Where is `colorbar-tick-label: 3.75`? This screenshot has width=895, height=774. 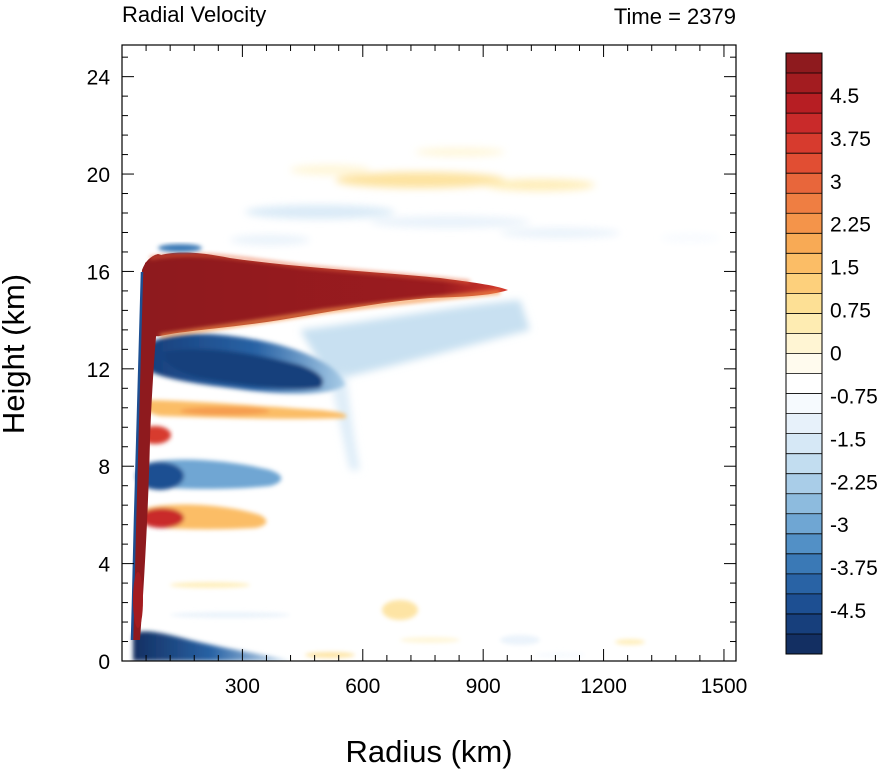
colorbar-tick-label: 3.75 is located at coordinates (850, 139).